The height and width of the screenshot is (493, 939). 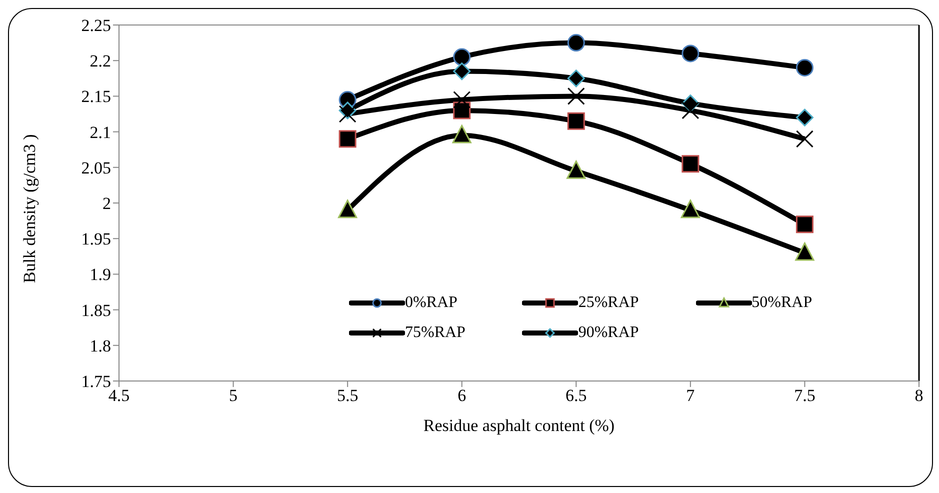 I want to click on y-axis-title: Bulk density (g/cm3 ), so click(x=30, y=208).